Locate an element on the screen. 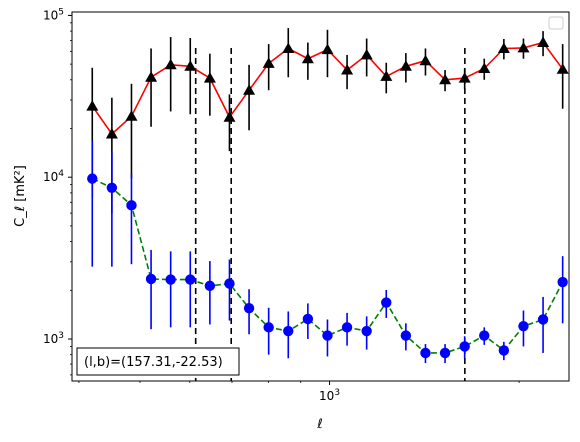 Image resolution: width=580 pixels, height=442 pixels. y-axis-label: C_ℓ [mK²] is located at coordinates (20, 196).